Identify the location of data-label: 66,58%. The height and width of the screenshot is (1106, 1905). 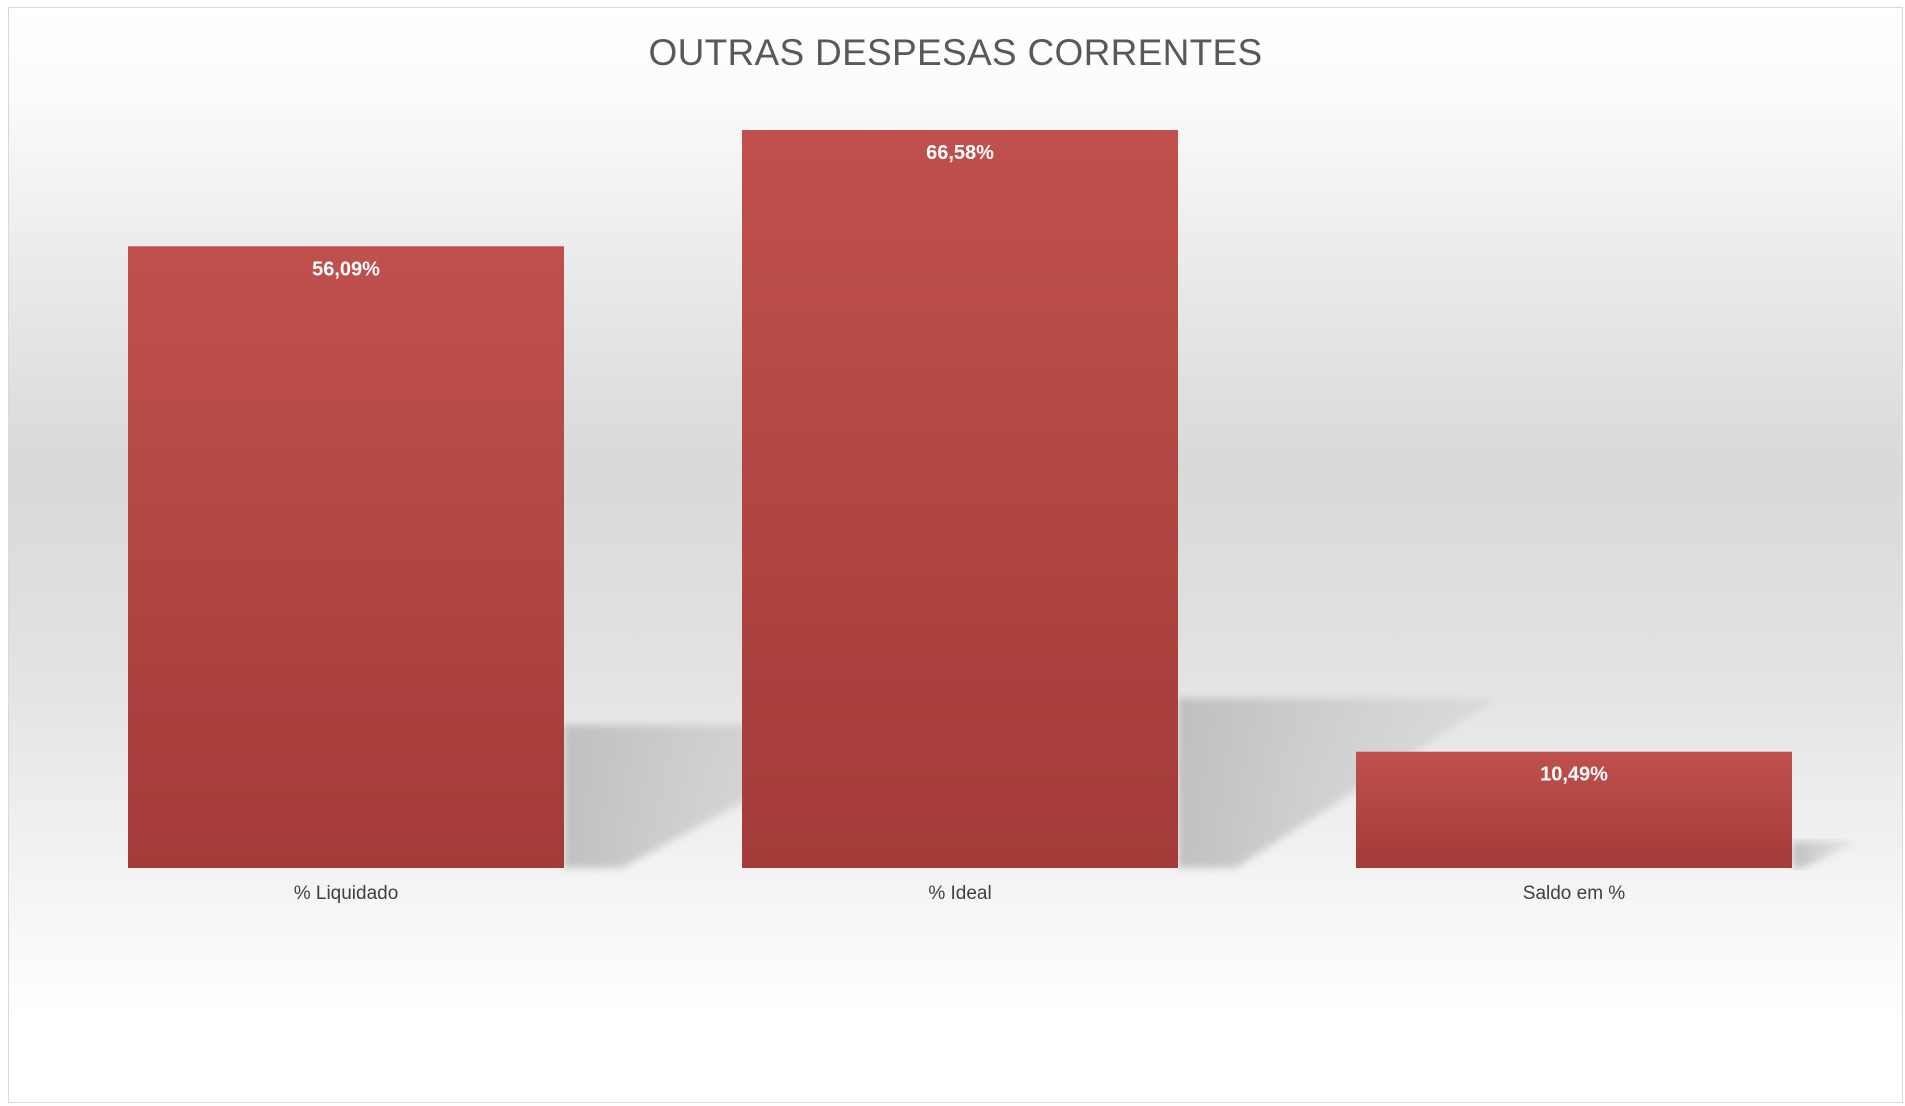
(960, 153).